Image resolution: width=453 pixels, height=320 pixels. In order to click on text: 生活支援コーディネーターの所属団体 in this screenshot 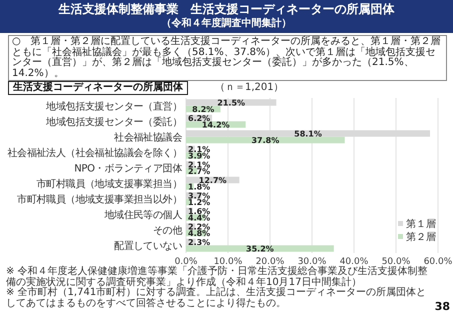, I will do `click(98, 88)`.